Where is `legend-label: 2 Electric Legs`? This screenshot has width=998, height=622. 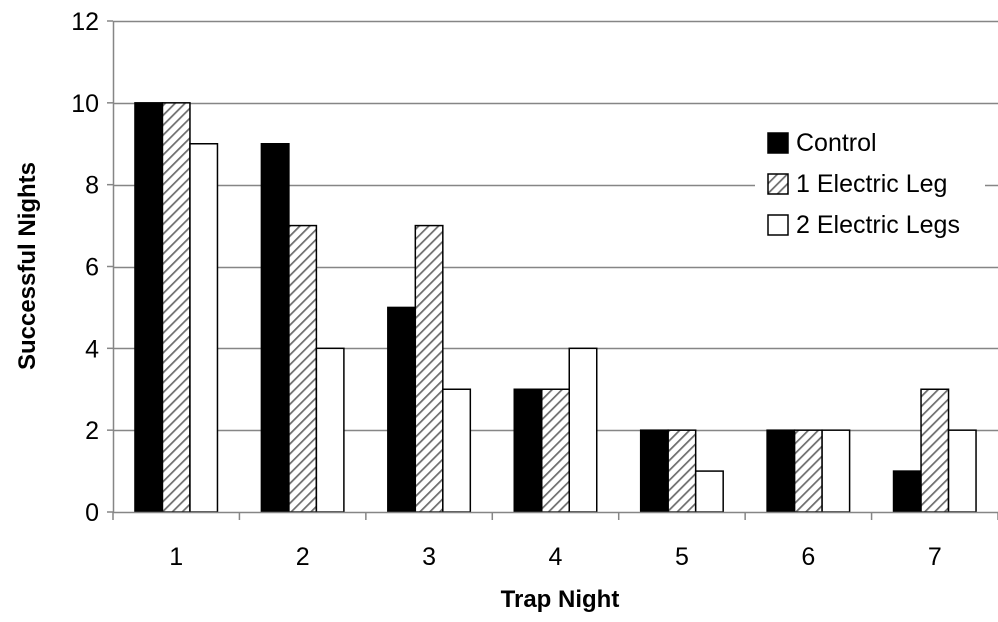 legend-label: 2 Electric Legs is located at coordinates (878, 225).